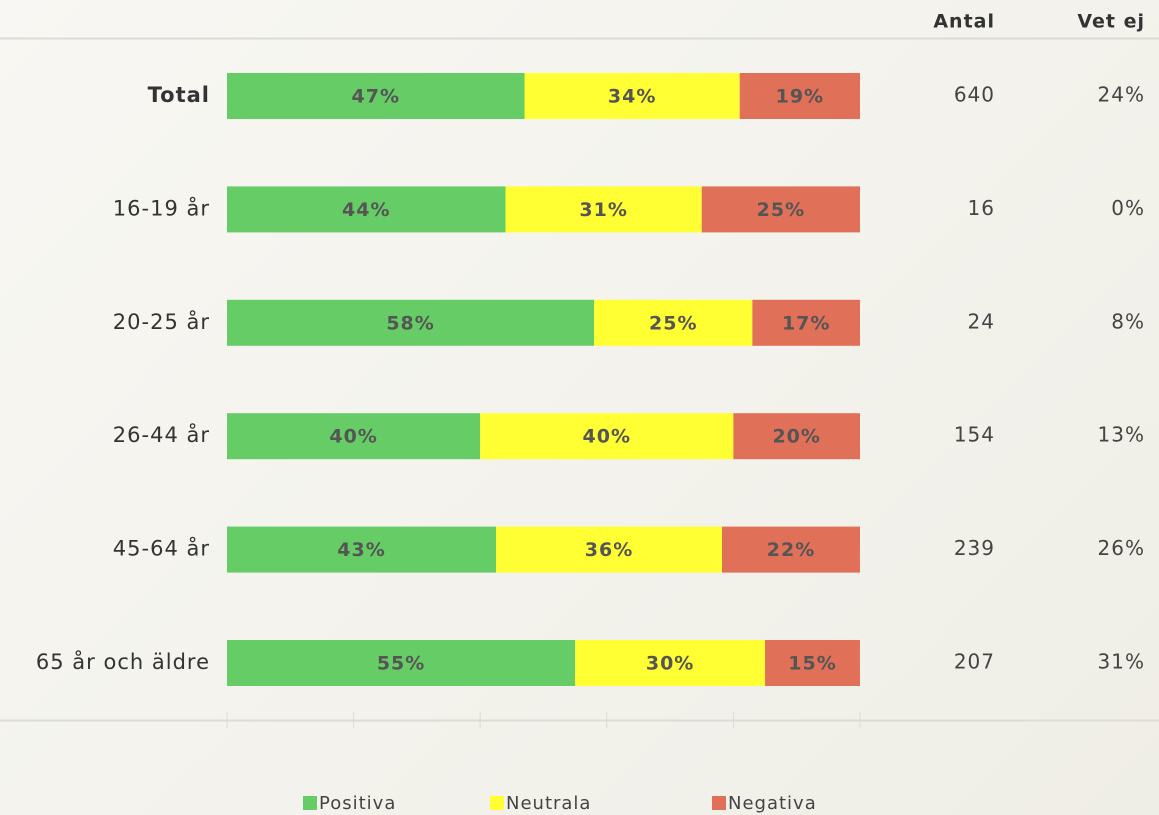 The image size is (1159, 815). I want to click on data-label: 17%, so click(806, 323).